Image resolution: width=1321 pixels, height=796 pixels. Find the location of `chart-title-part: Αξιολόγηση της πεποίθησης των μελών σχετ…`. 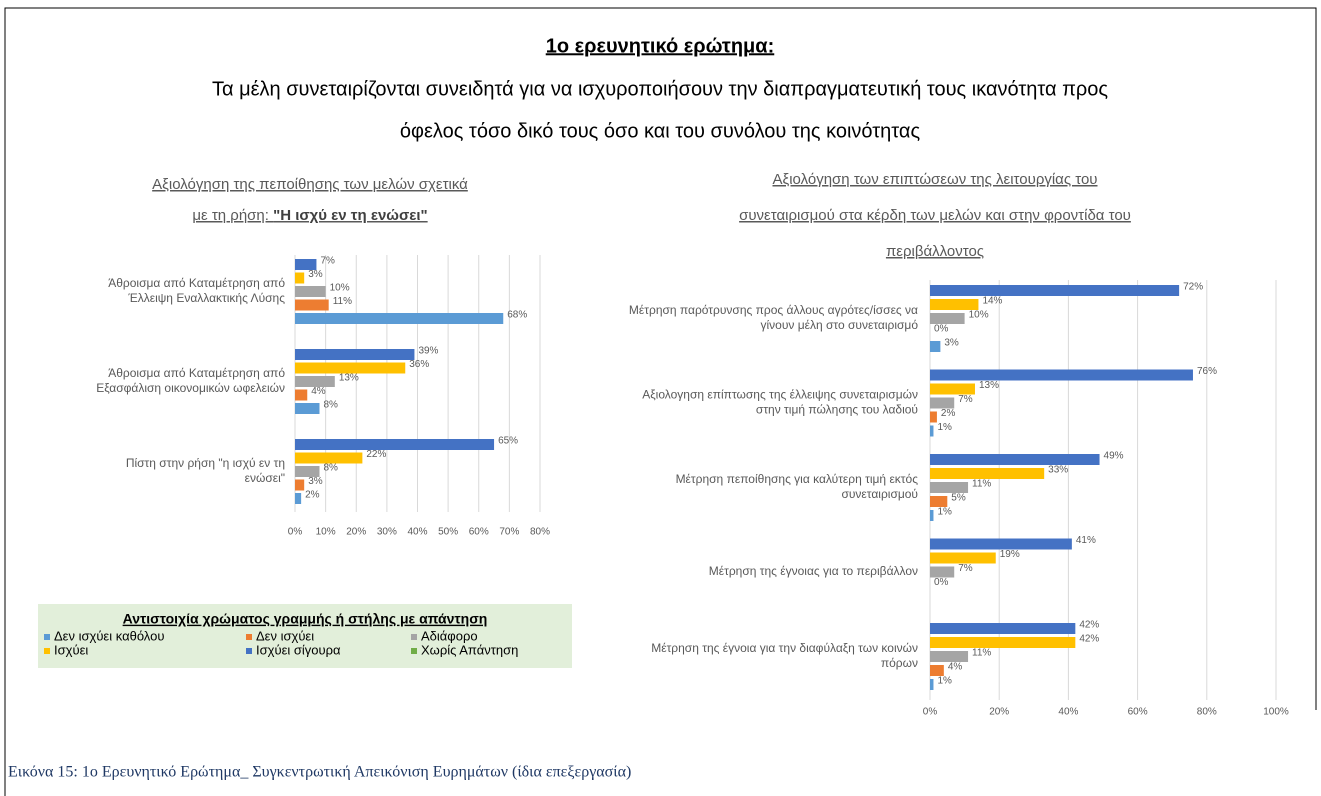

chart-title-part: Αξιολόγηση της πεποίθησης των μελών σχετ… is located at coordinates (310, 184).